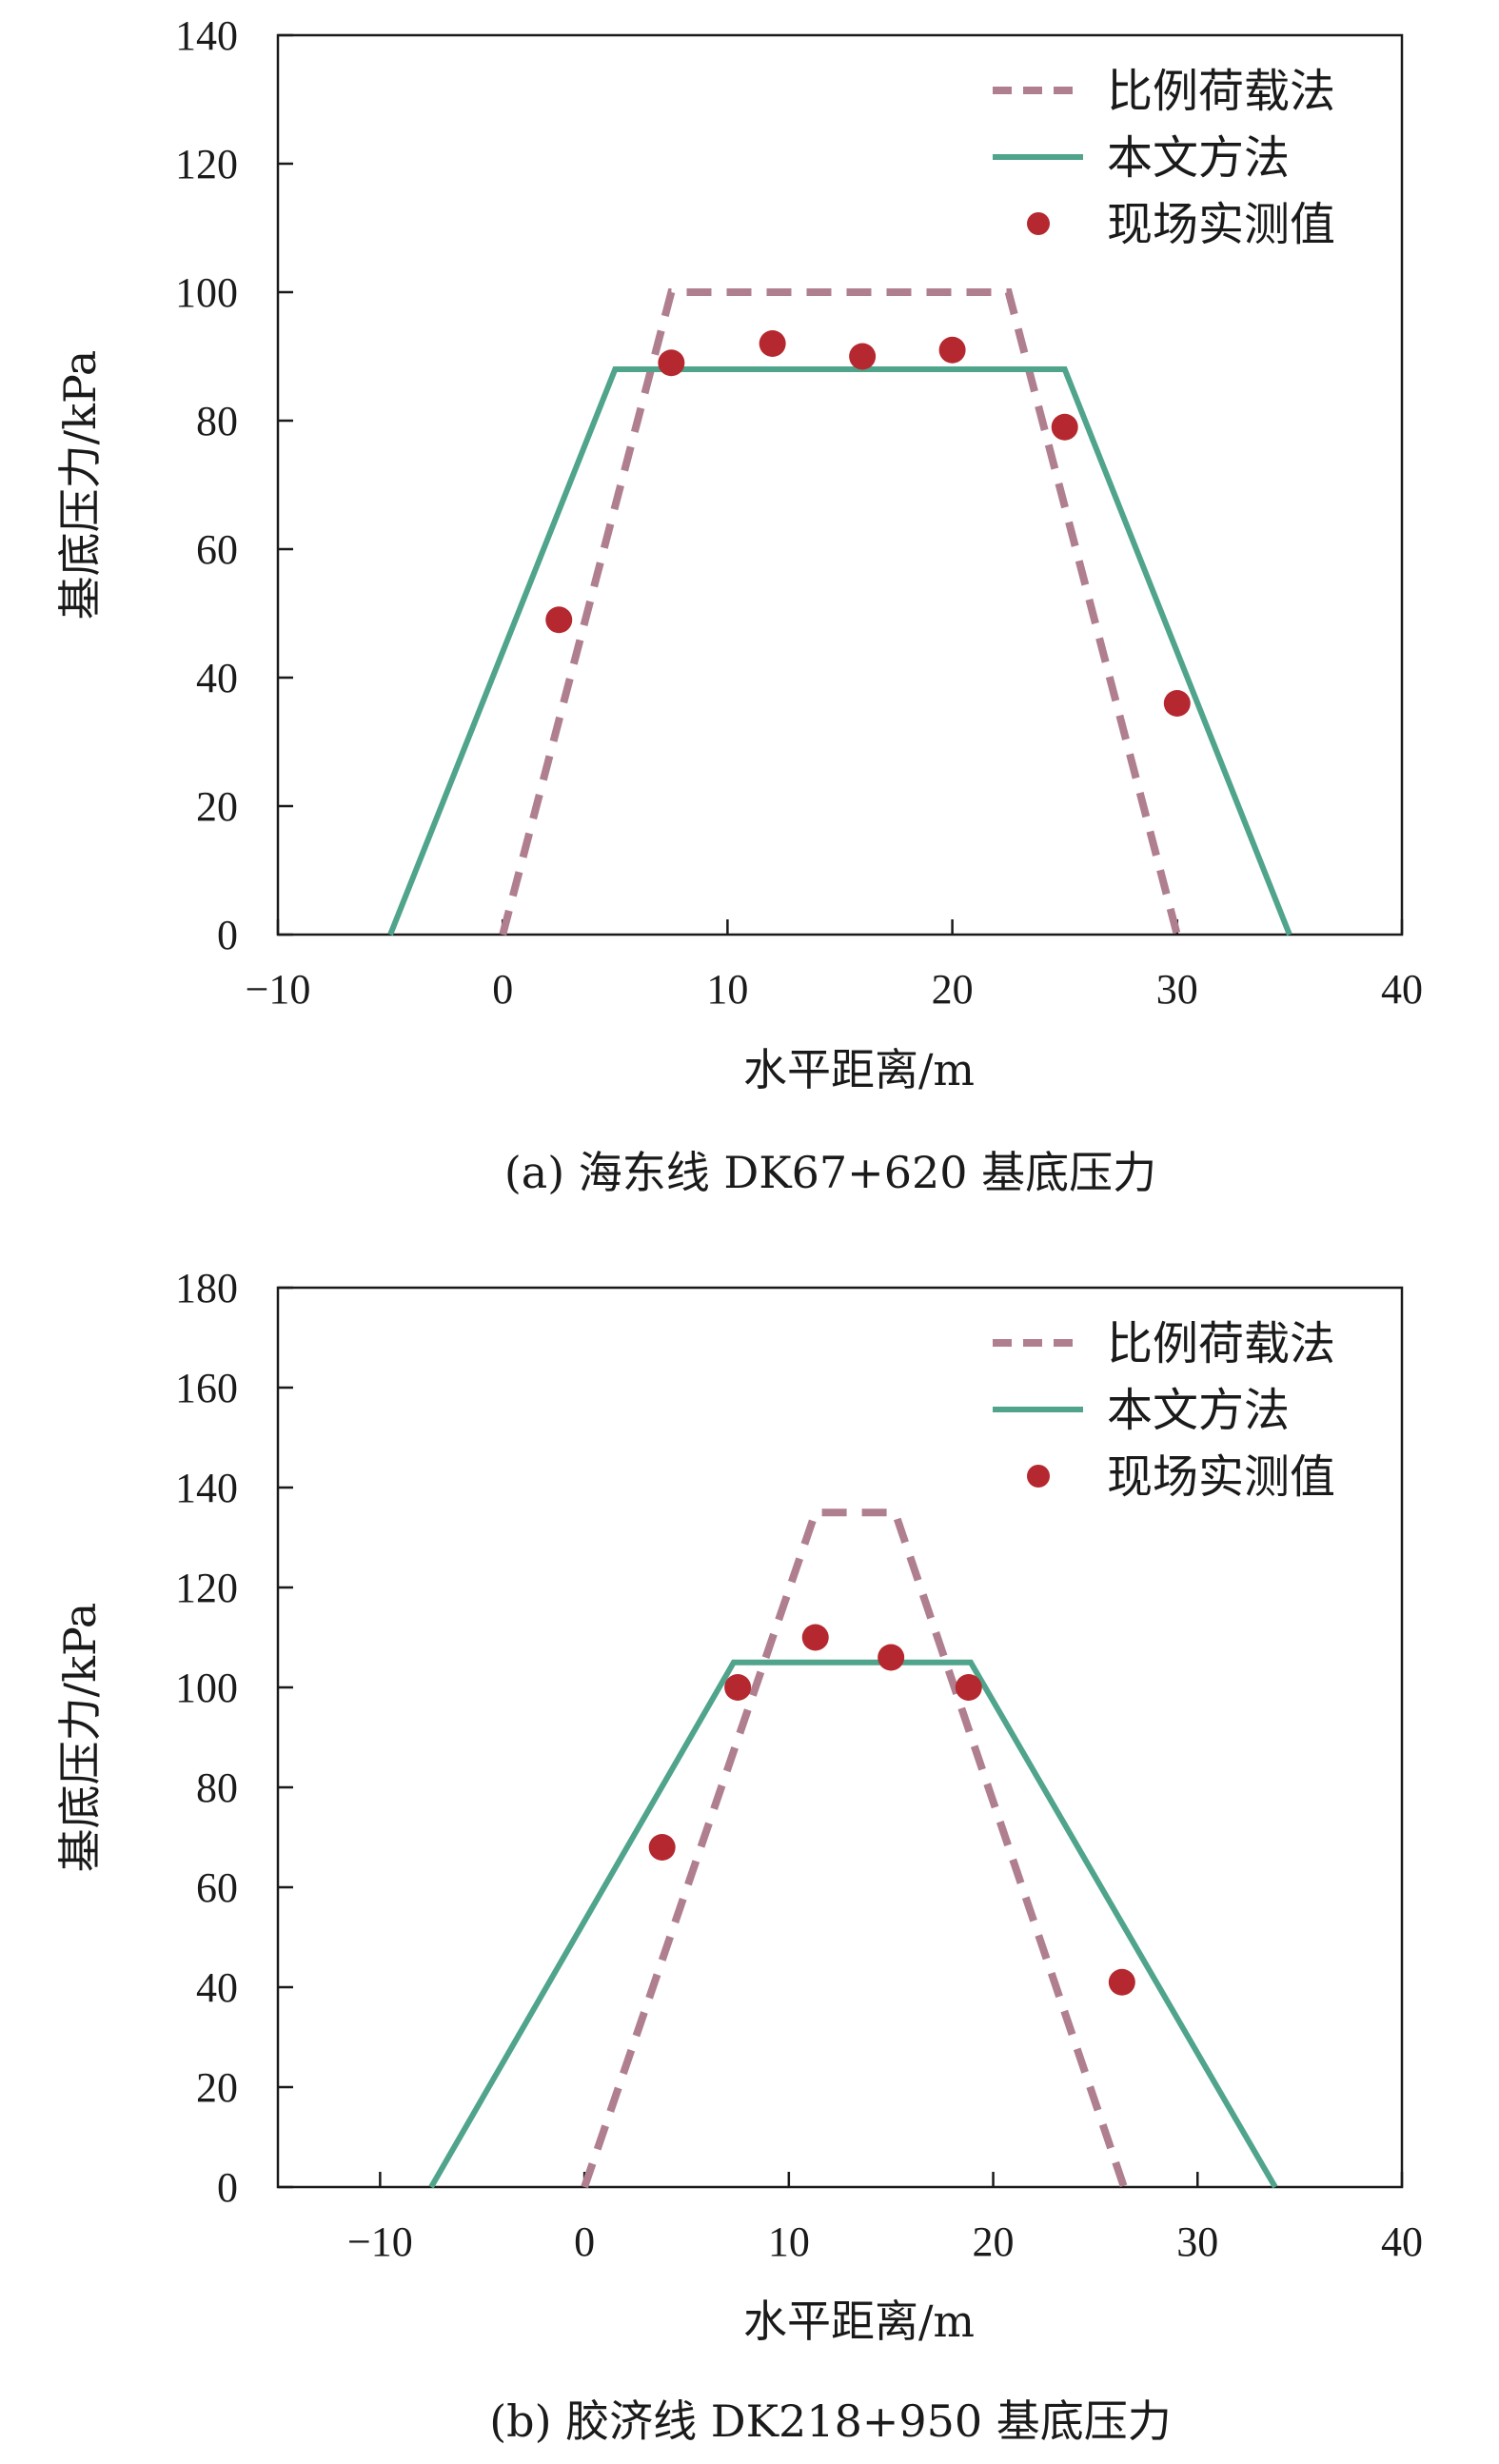 This screenshot has height=2464, width=1499. Describe the element at coordinates (217, 1787) in the screenshot. I see `chart-b-ytick-label: 80` at that location.